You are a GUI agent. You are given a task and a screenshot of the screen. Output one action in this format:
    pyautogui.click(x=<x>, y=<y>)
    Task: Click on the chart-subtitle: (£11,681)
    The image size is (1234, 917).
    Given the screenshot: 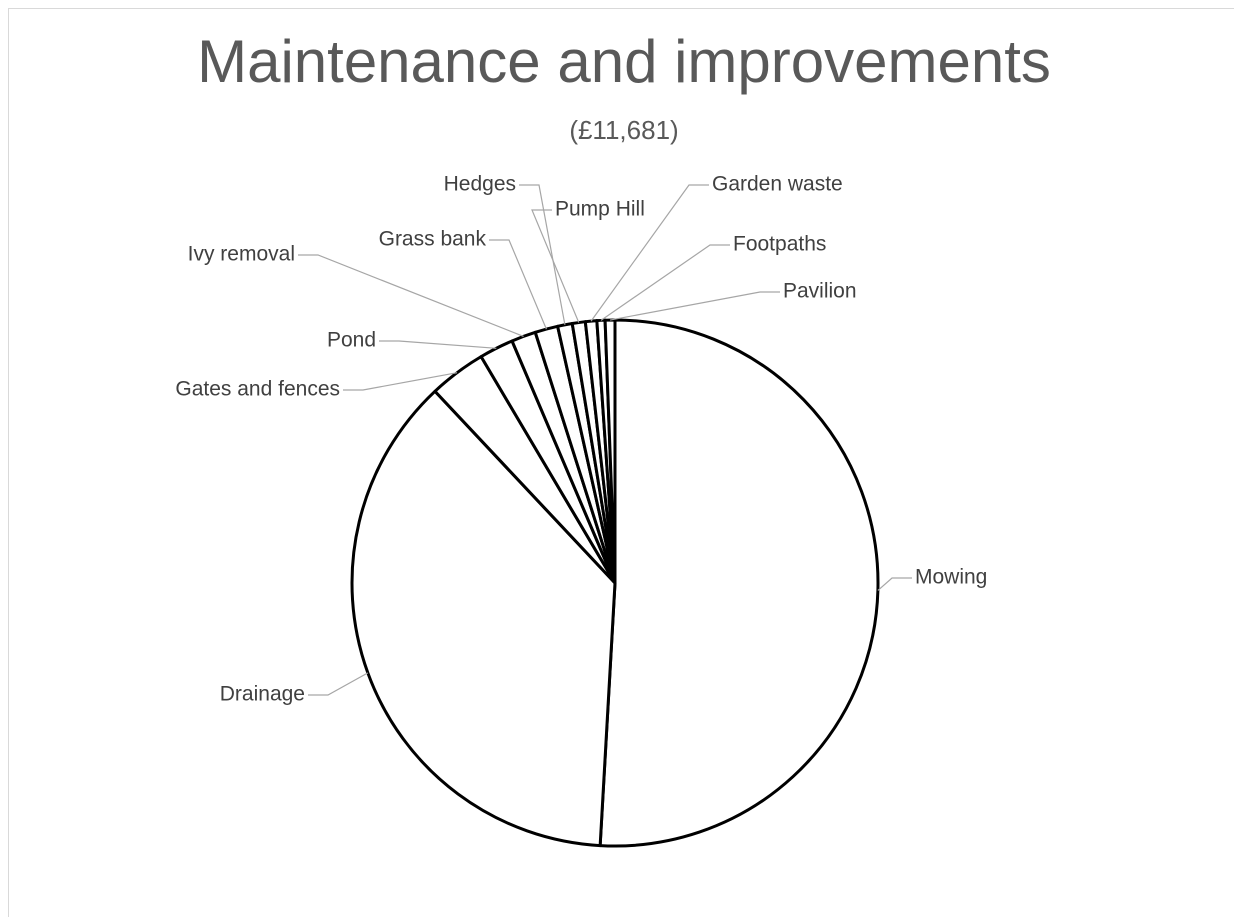 What is the action you would take?
    pyautogui.click(x=623, y=130)
    